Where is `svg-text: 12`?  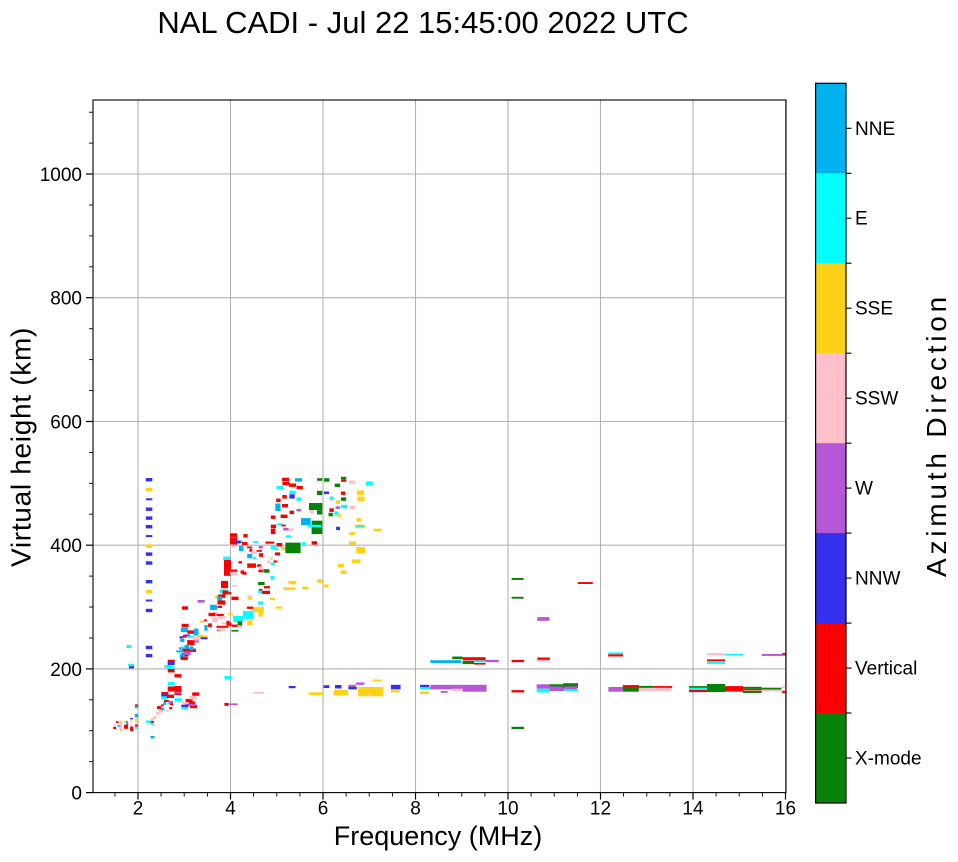
svg-text: 12 is located at coordinates (600, 809).